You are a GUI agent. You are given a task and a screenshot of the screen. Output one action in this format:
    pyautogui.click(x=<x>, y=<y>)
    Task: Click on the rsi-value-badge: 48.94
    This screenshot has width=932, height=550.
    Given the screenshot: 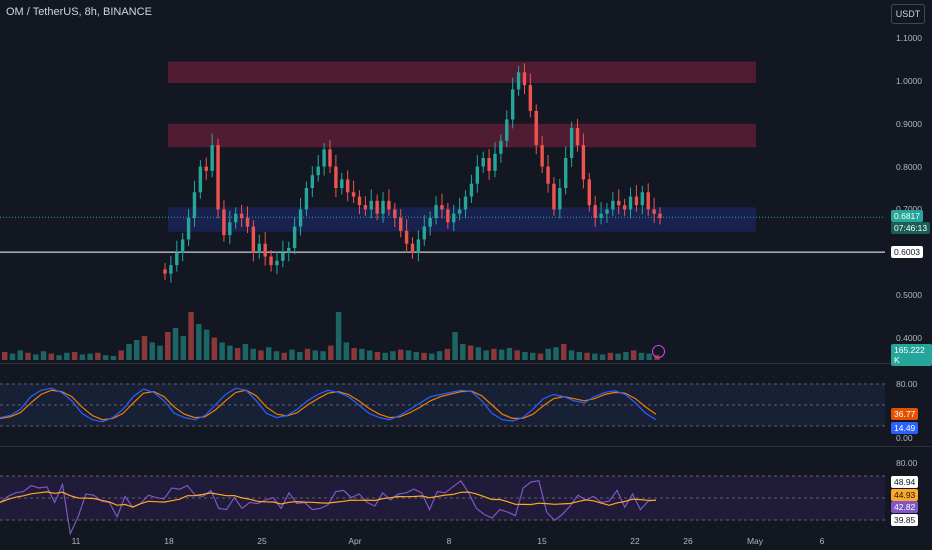 What is the action you would take?
    pyautogui.click(x=905, y=482)
    